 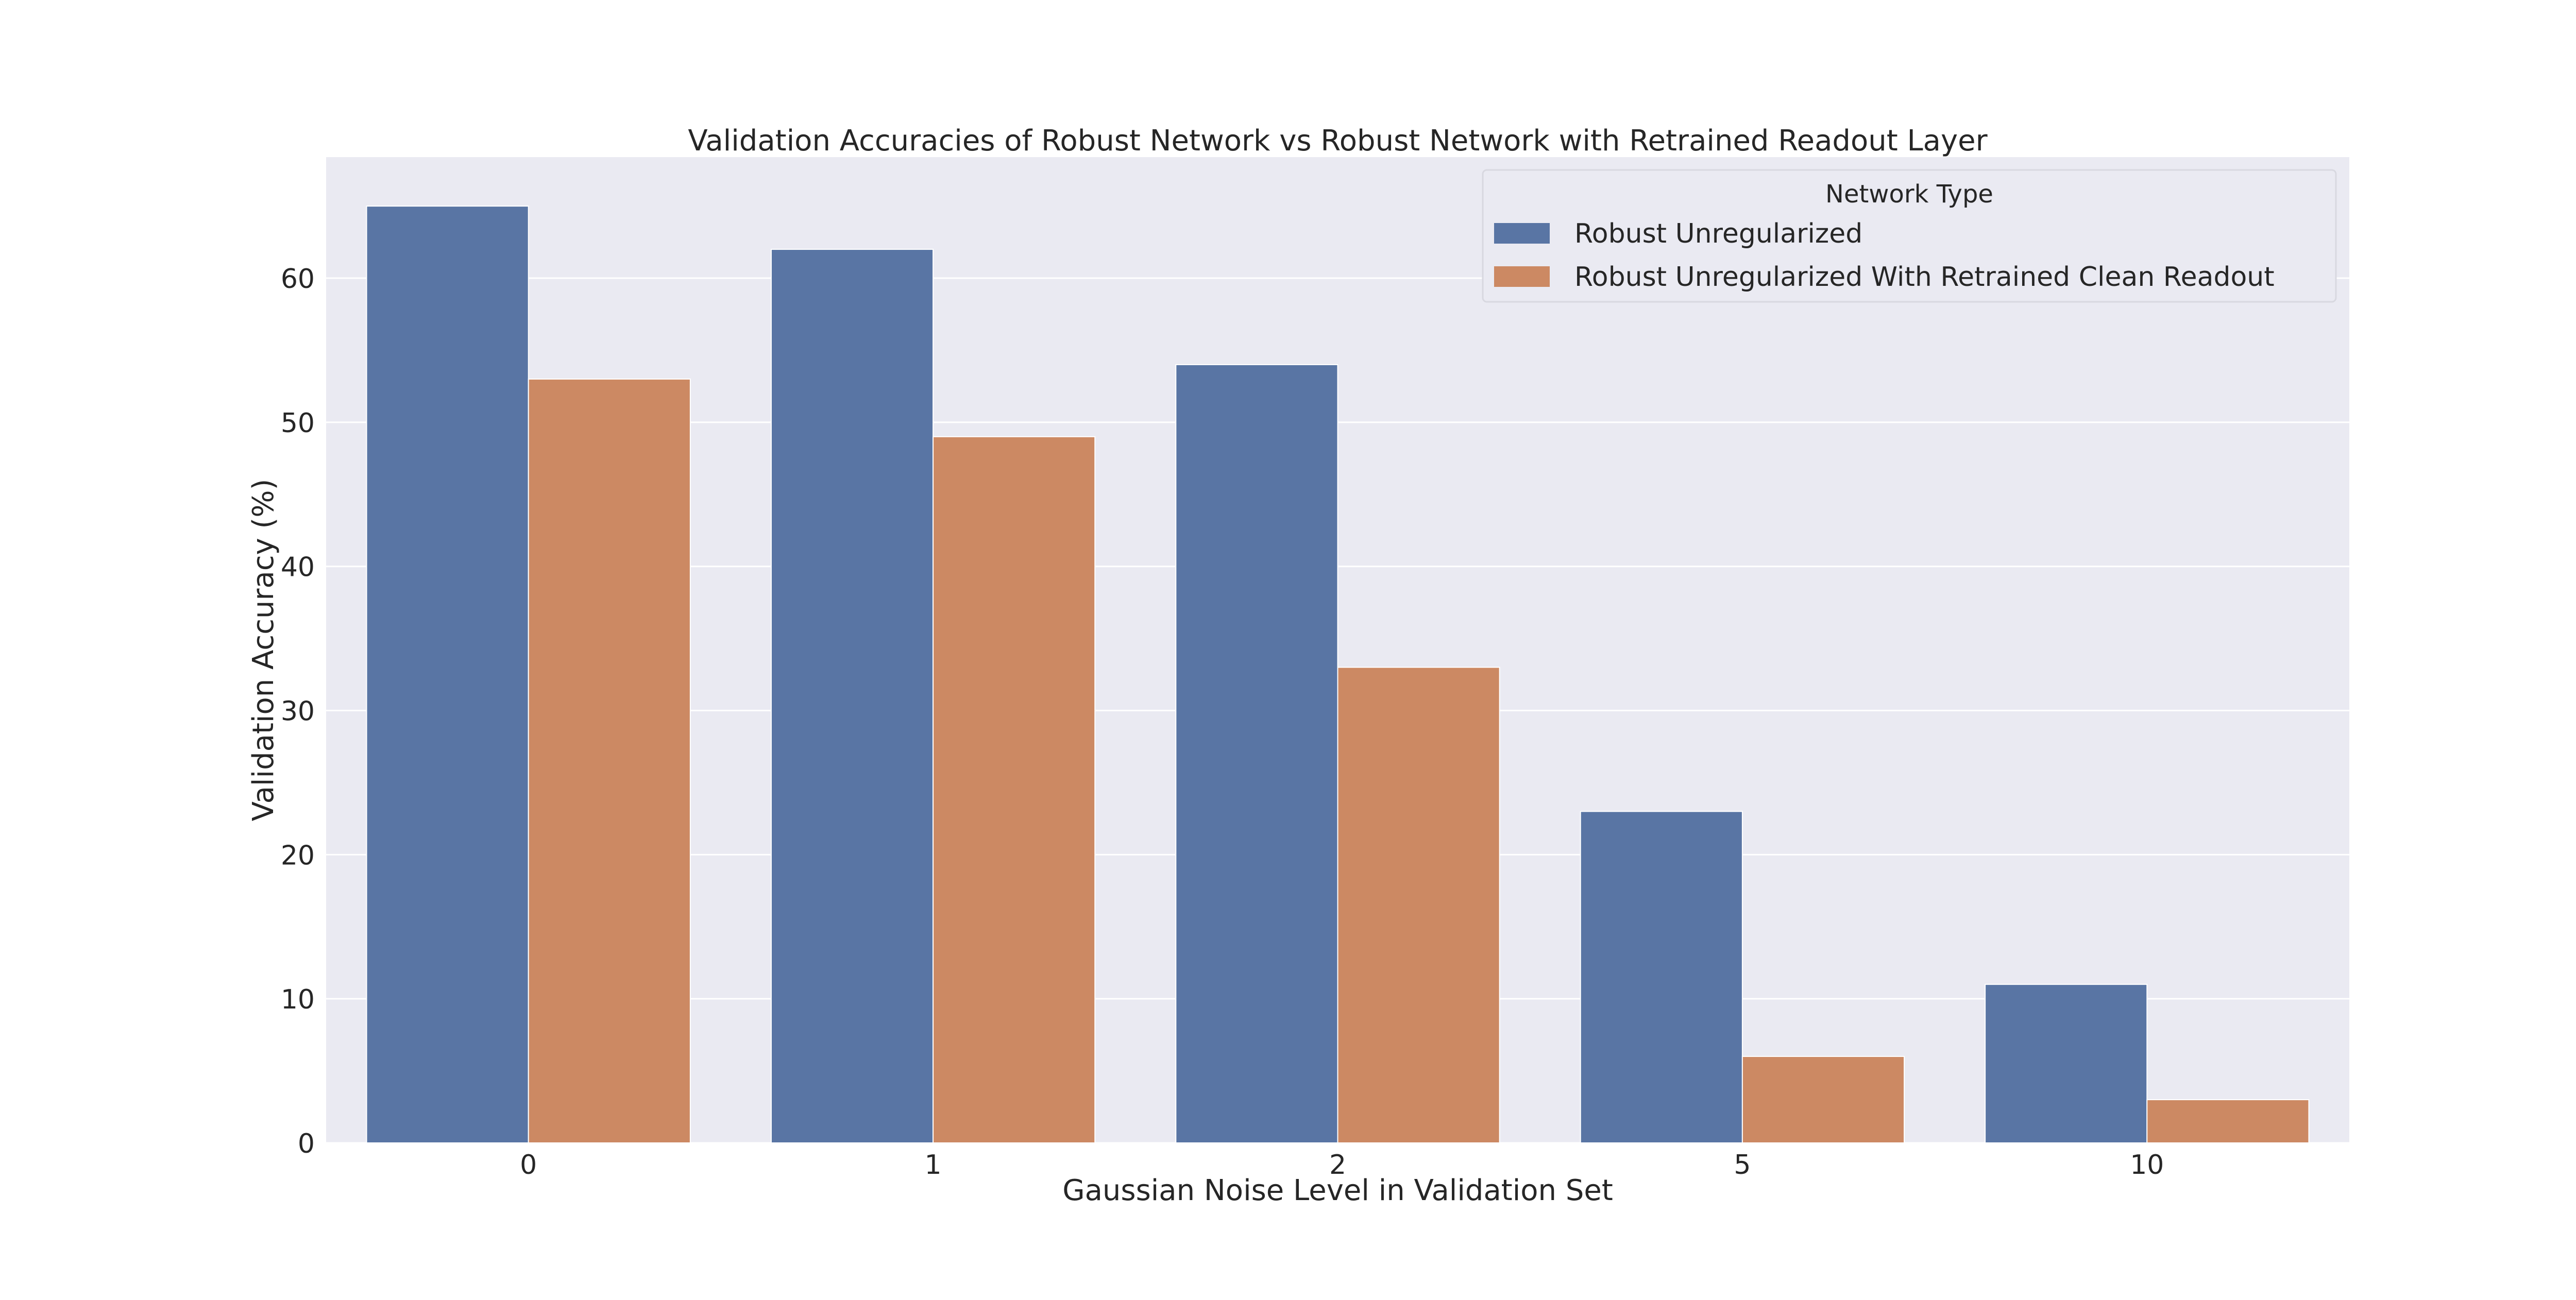 What do you see at coordinates (306, 1143) in the screenshot?
I see `y-tick-label: 0` at bounding box center [306, 1143].